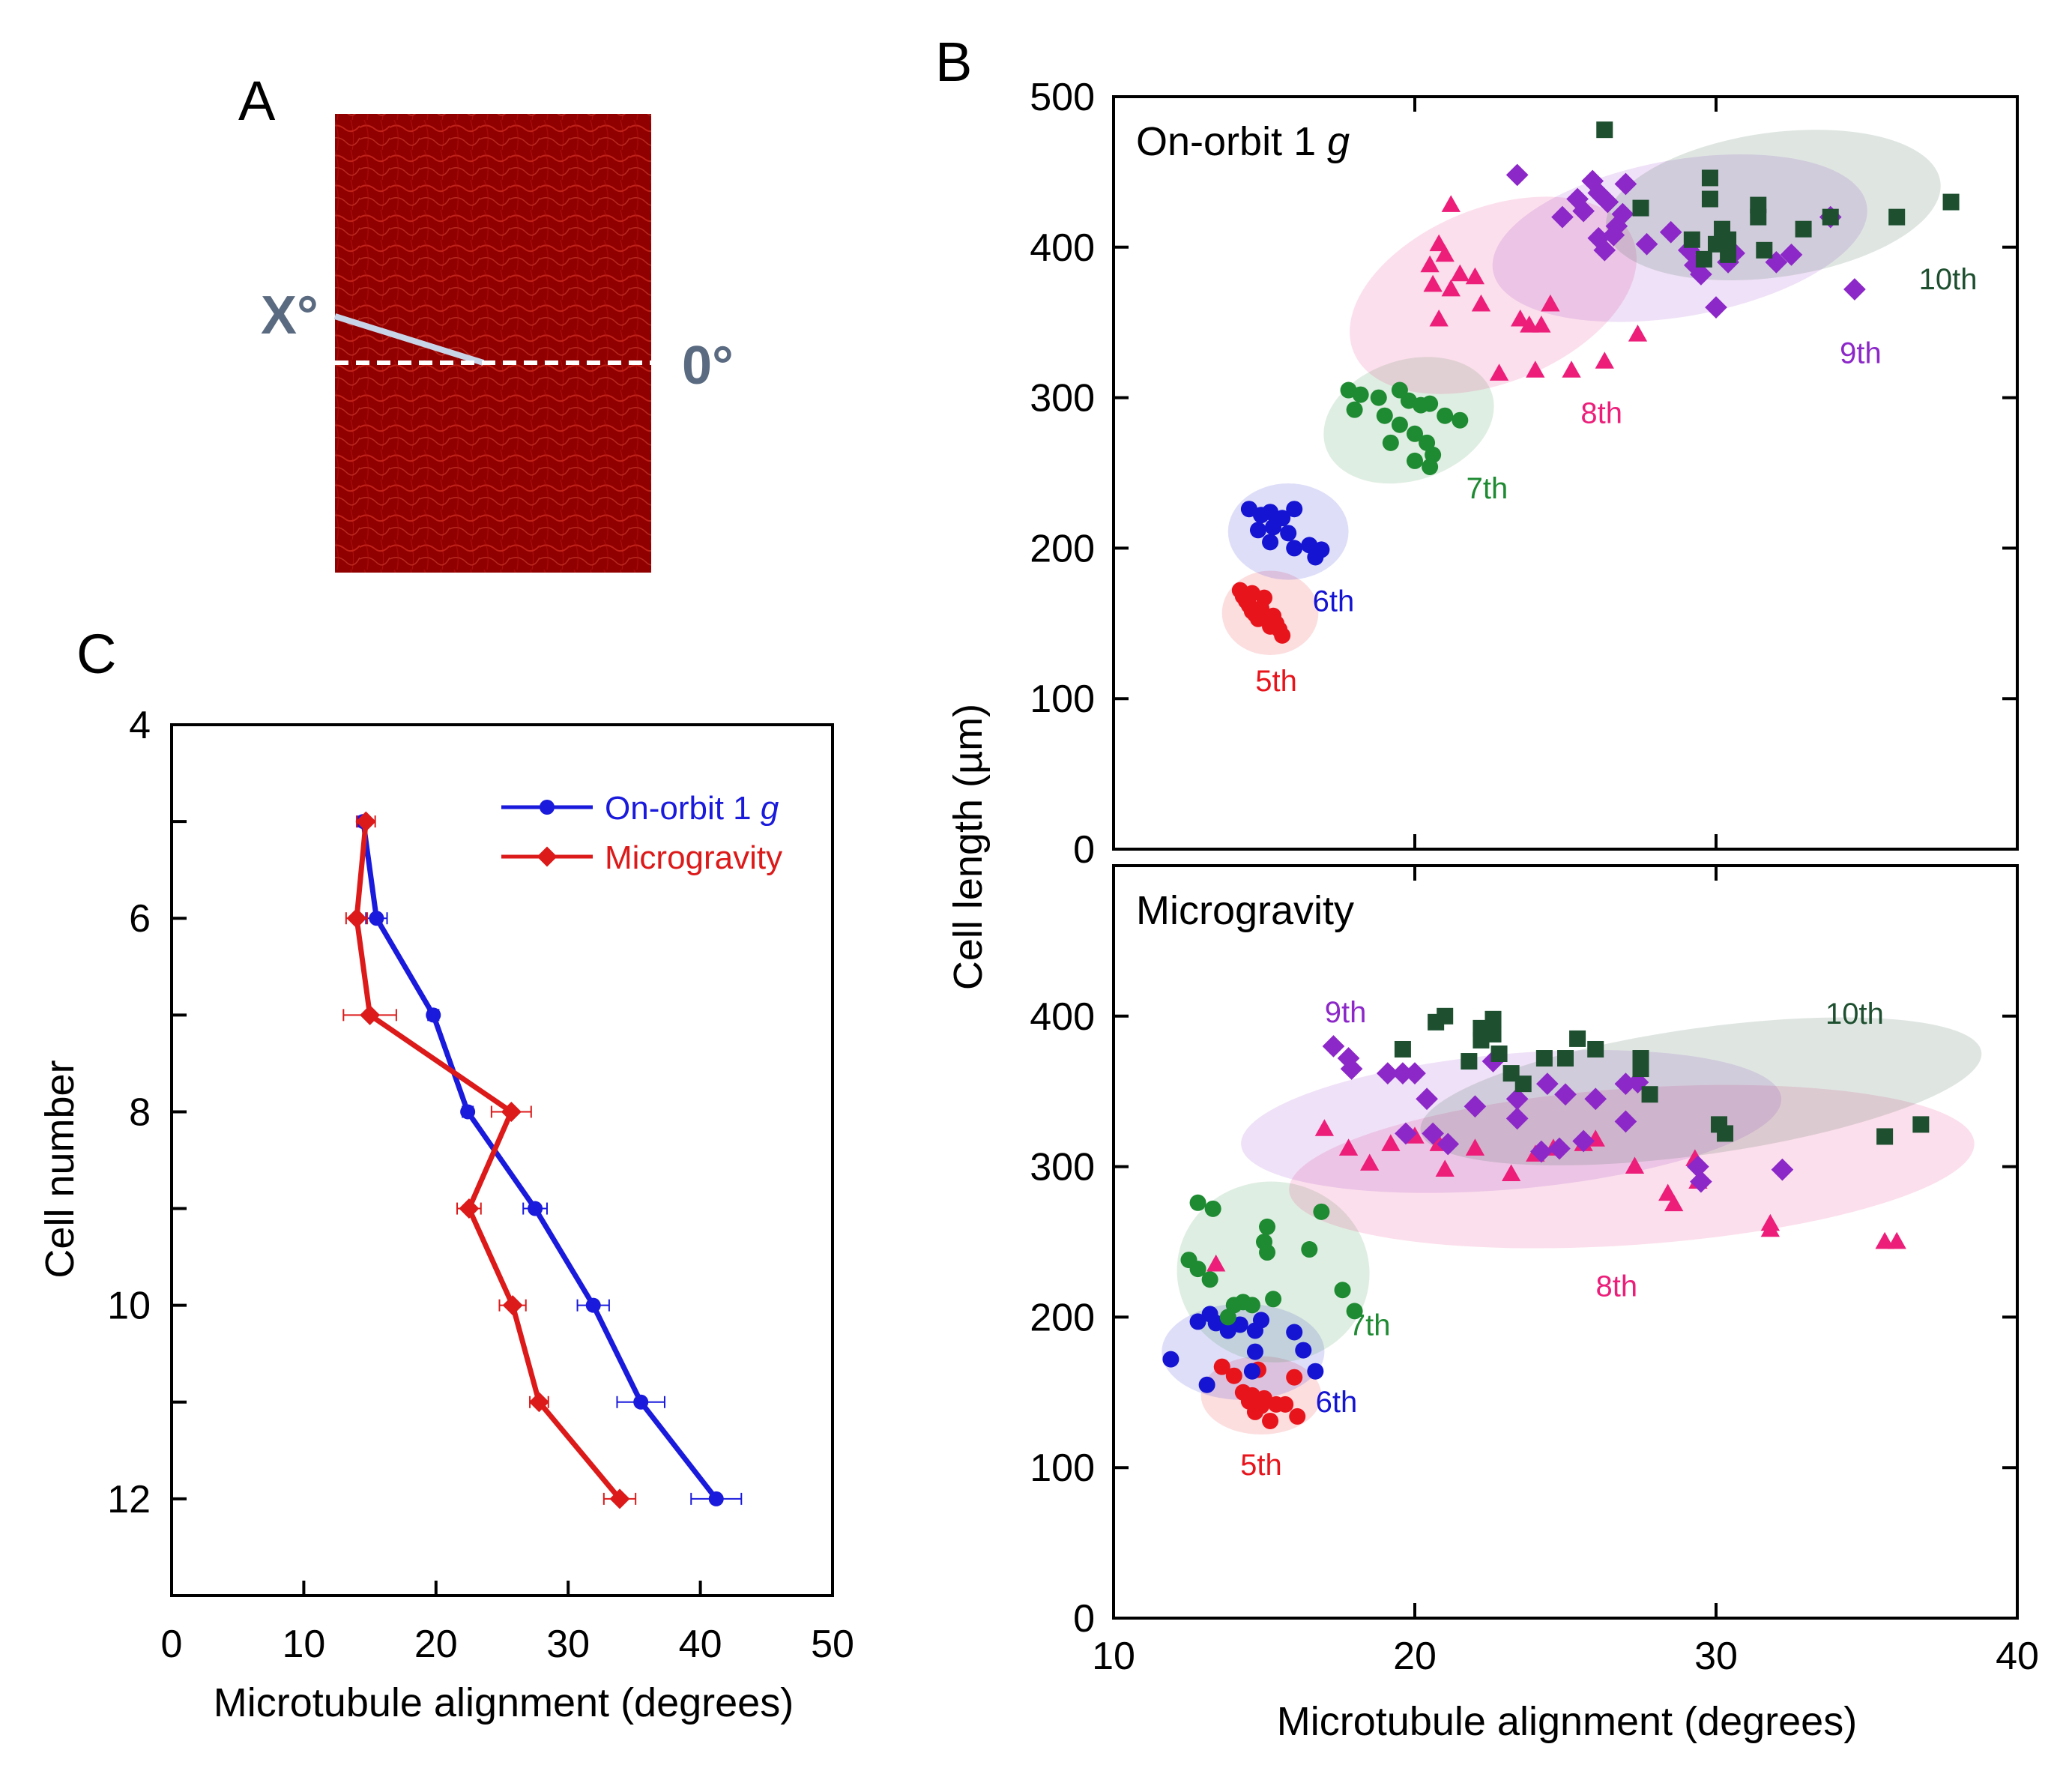 The width and height of the screenshot is (2072, 1765). Describe the element at coordinates (1261, 1465) in the screenshot. I see `series-label-5th: 5th` at that location.